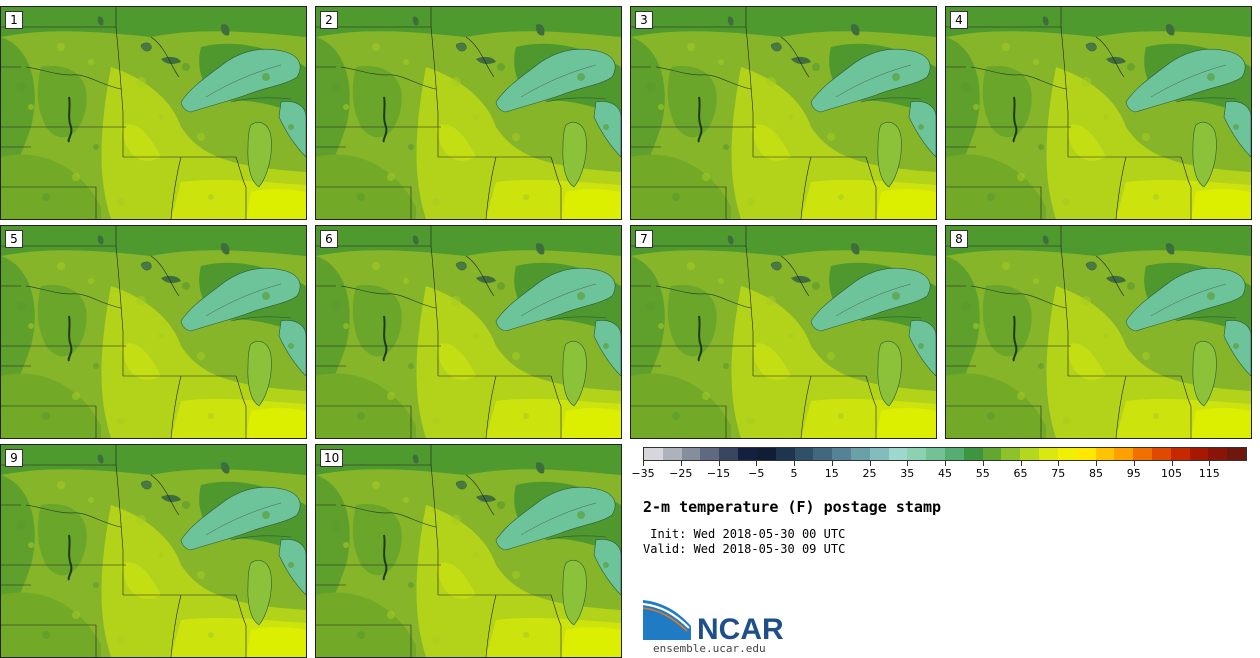 This screenshot has height=658, width=1260. What do you see at coordinates (794, 473) in the screenshot?
I see `colorbar-tick-label: 5` at bounding box center [794, 473].